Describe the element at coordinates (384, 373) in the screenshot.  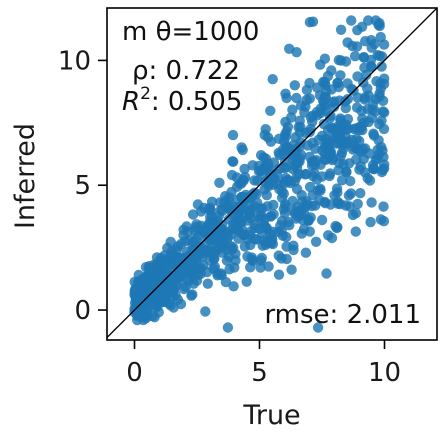
I see `x-tick-label: 10` at that location.